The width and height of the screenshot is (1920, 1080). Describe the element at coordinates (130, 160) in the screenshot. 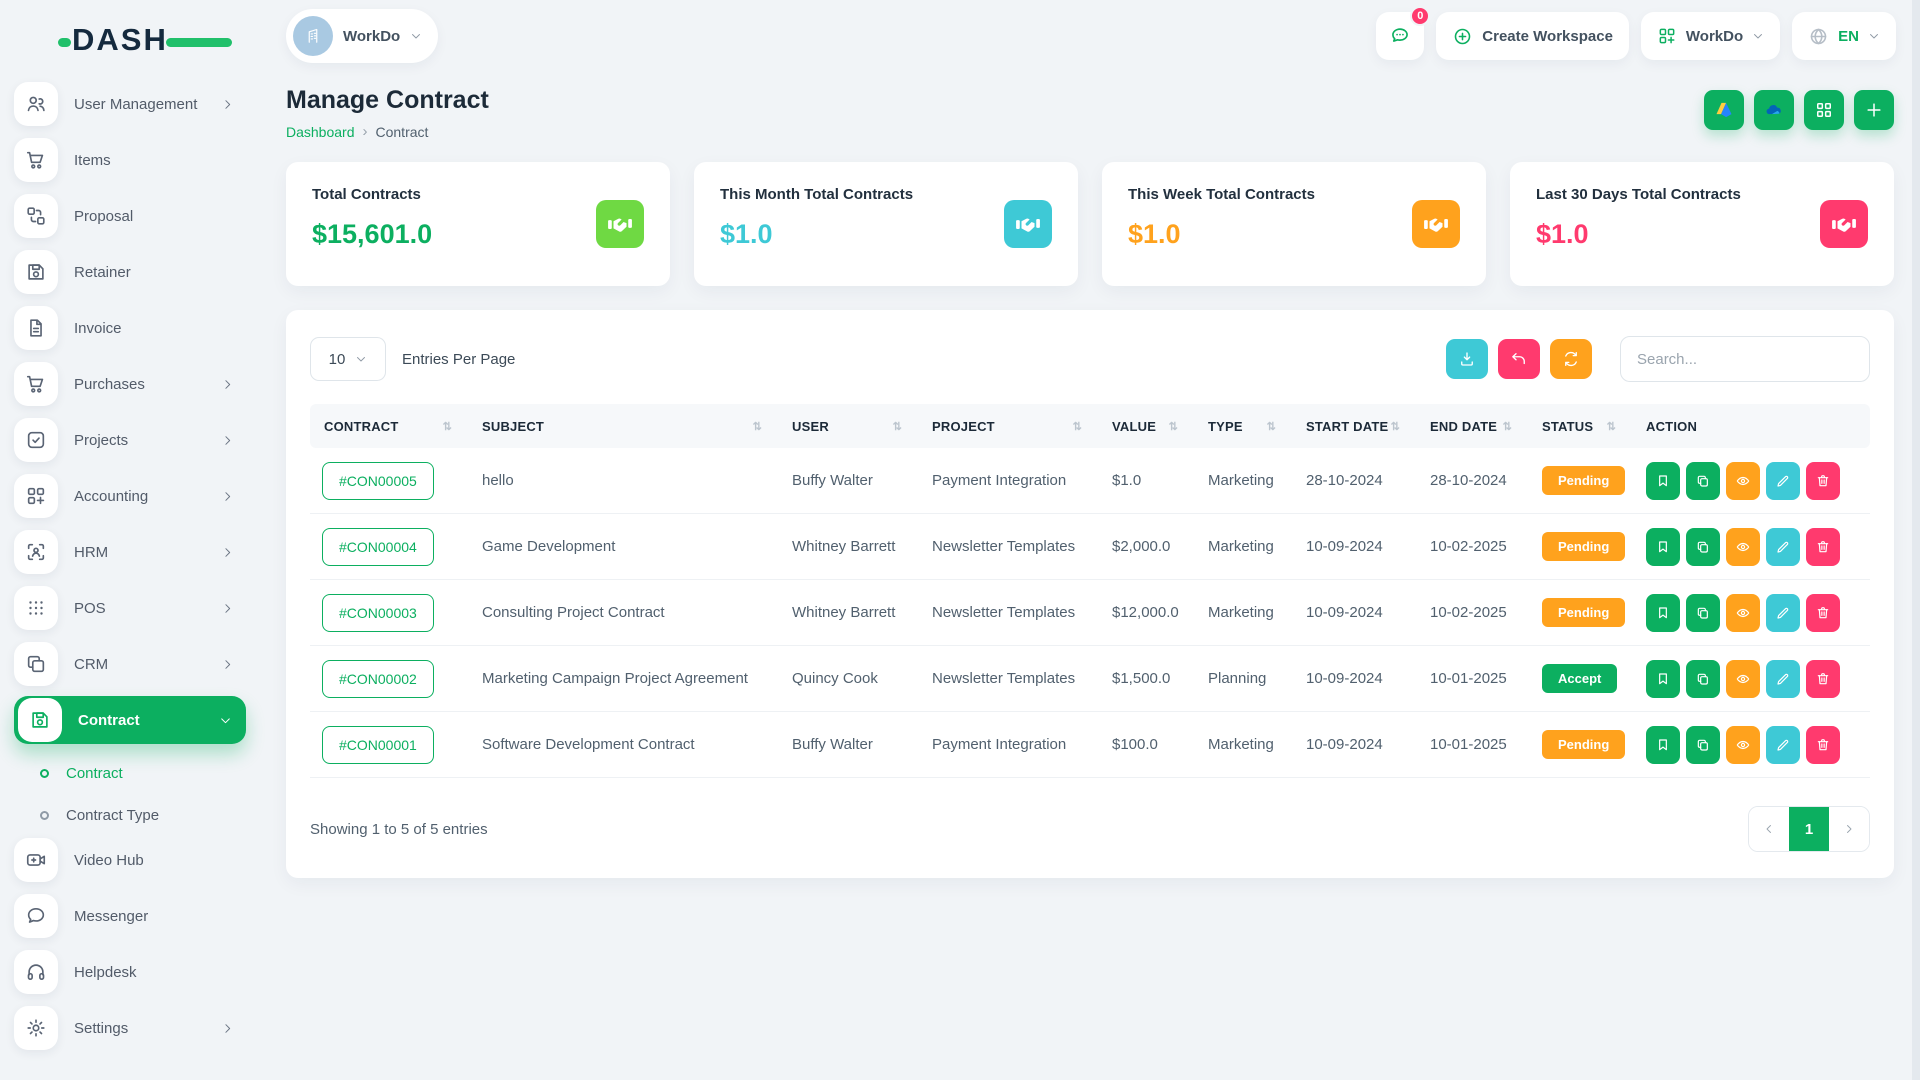

I see `sidebar-item-items: Items` at that location.